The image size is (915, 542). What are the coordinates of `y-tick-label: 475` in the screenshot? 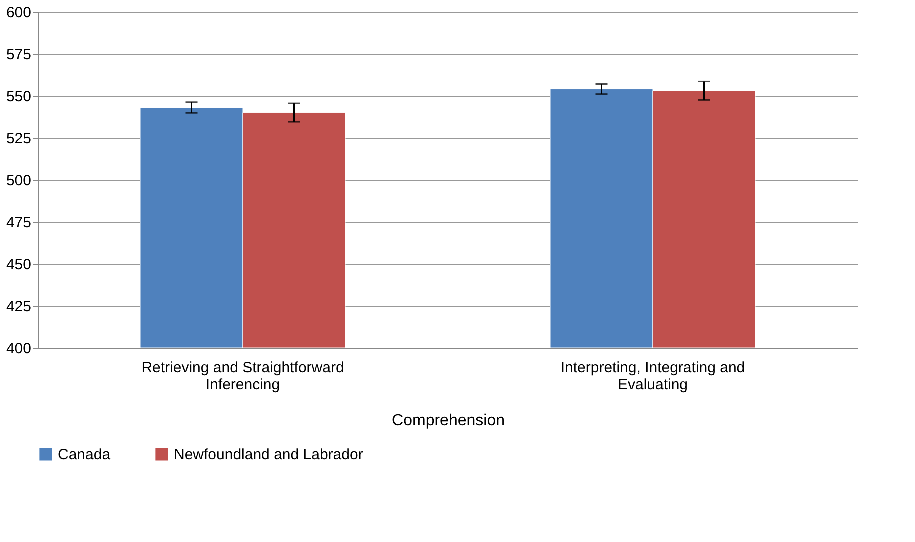 It's located at (19, 223).